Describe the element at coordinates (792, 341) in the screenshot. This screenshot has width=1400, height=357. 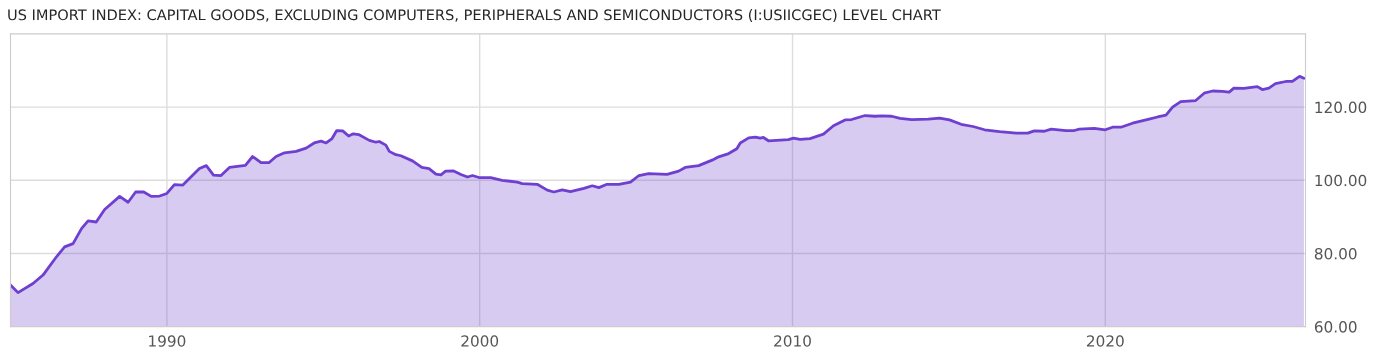
I see `x-tick-label: 2010` at that location.